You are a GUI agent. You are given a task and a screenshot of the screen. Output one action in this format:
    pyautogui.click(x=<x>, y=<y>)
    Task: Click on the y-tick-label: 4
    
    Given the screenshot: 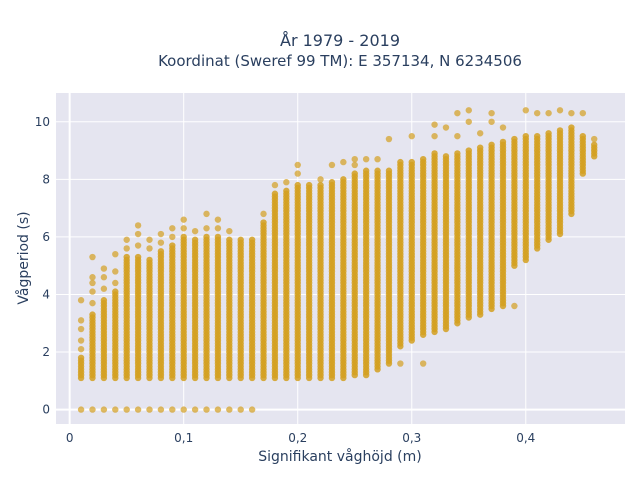 What is the action you would take?
    pyautogui.click(x=46, y=294)
    